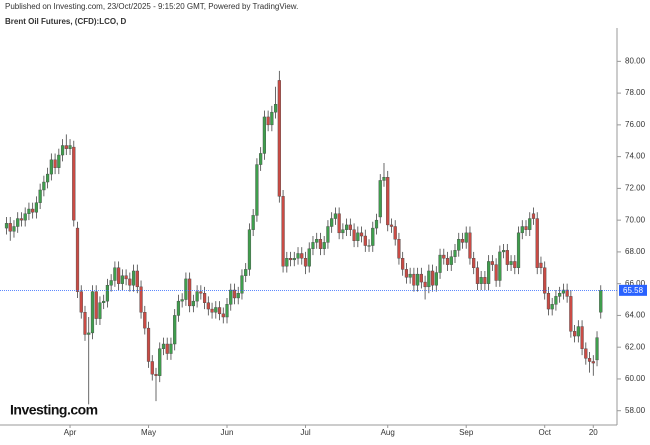 The height and width of the screenshot is (445, 650). What do you see at coordinates (635, 60) in the screenshot?
I see `y-tick-label: 80.00` at bounding box center [635, 60].